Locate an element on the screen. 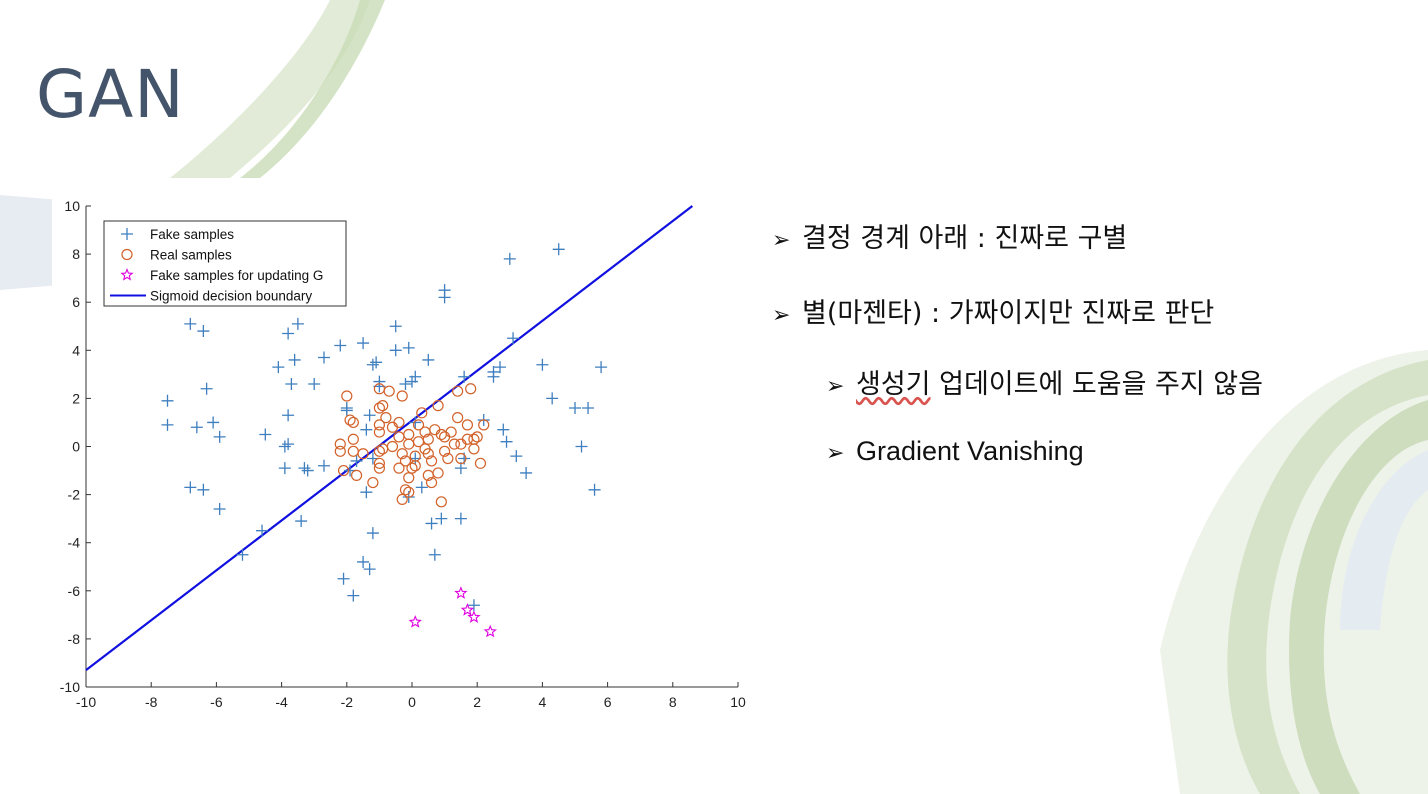  x-tick-label: 2 is located at coordinates (477, 702).